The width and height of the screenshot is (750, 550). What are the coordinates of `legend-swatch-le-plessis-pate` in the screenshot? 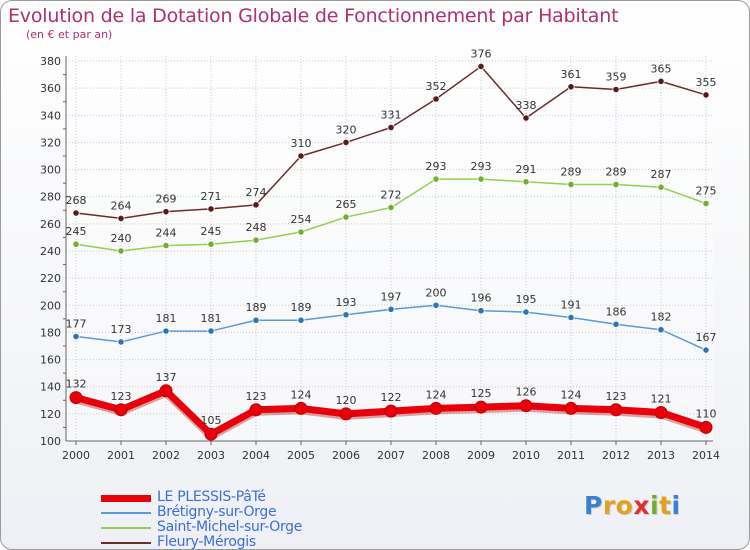 It's located at (126, 498).